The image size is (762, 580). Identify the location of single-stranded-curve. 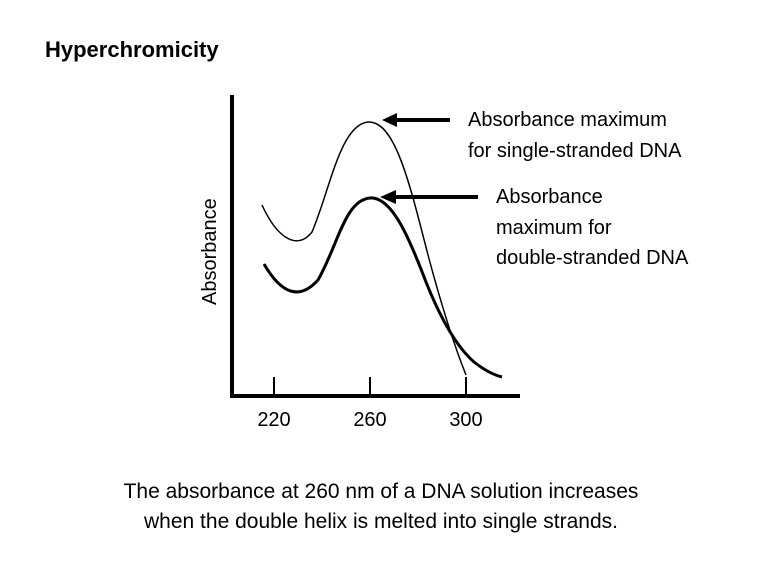
(364, 248).